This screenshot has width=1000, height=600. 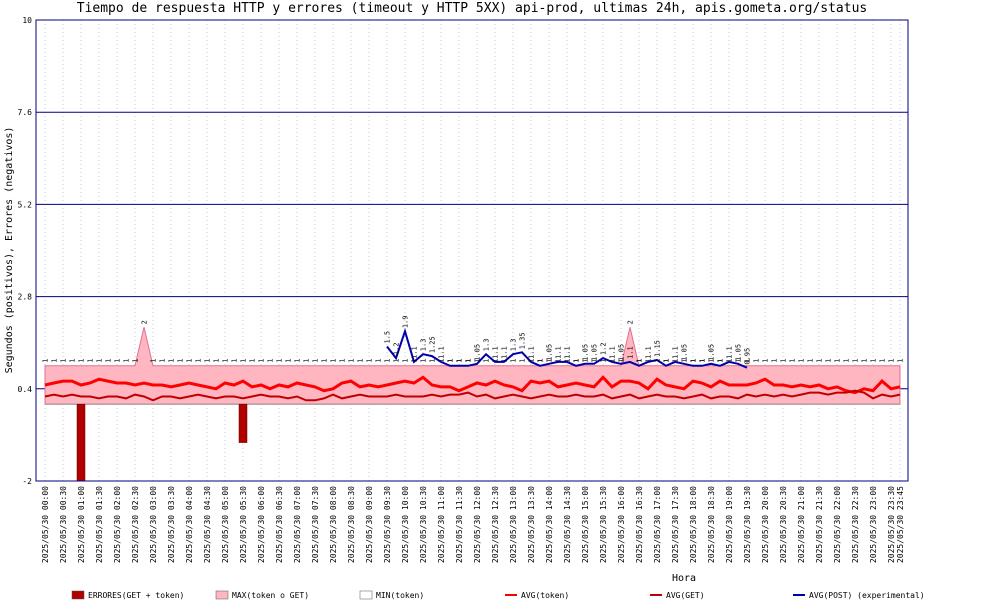 What do you see at coordinates (369, 524) in the screenshot?
I see `x-tick-label: 2025/05/30 09:00` at bounding box center [369, 524].